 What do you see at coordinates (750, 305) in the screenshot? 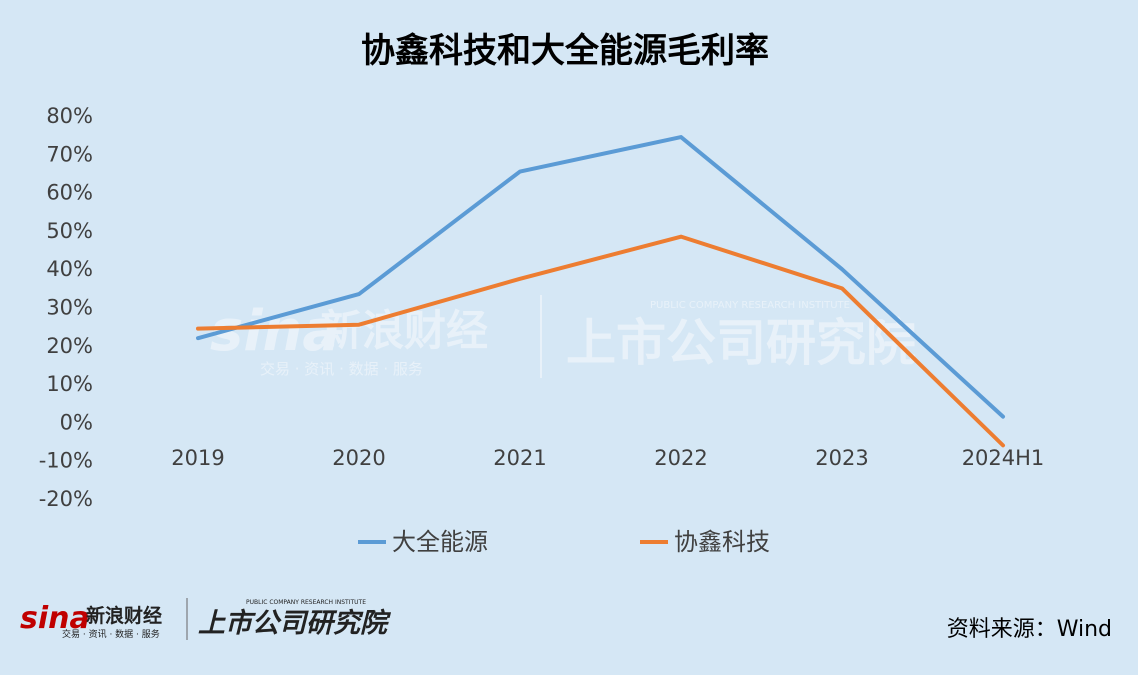
I see `watermark-institute-en: PUBLIC COMPANY RESEARCH INSTITUTE` at bounding box center [750, 305].